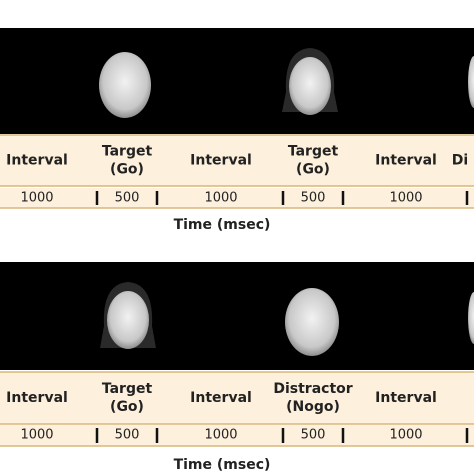 The image size is (474, 474). I want to click on phase-label: (Nogo), so click(313, 407).